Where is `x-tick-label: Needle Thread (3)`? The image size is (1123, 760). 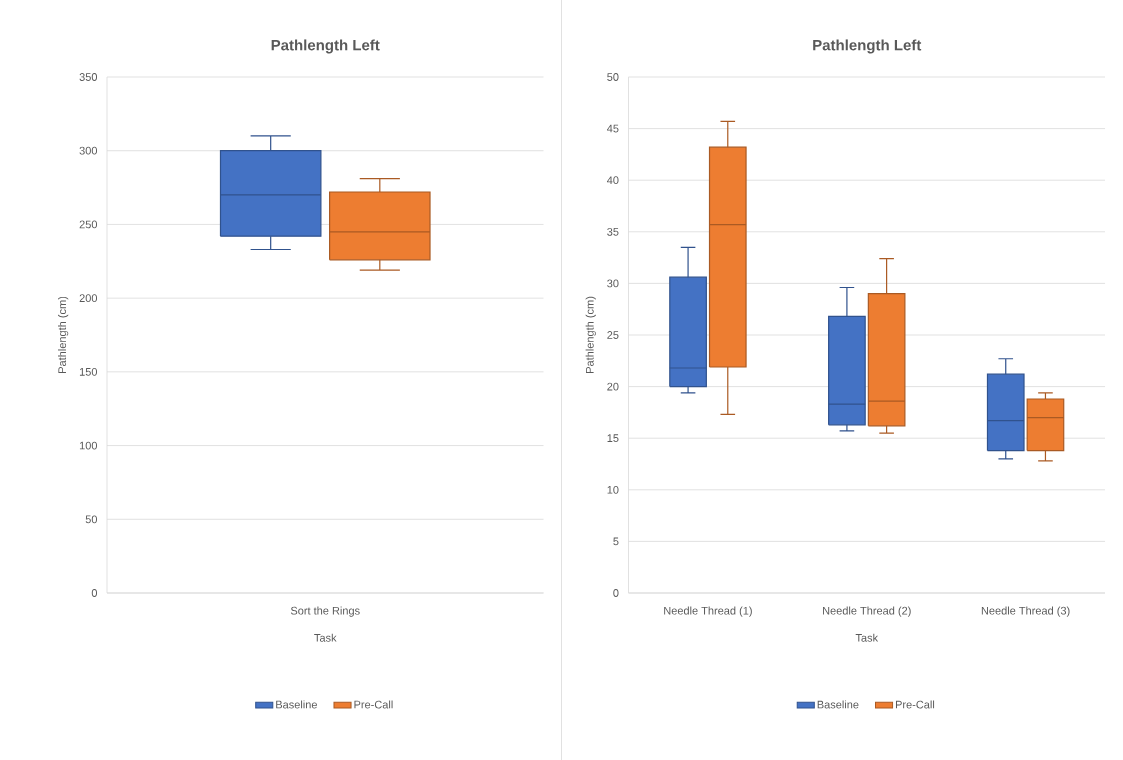
x-tick-label: Needle Thread (3) is located at coordinates (1025, 611).